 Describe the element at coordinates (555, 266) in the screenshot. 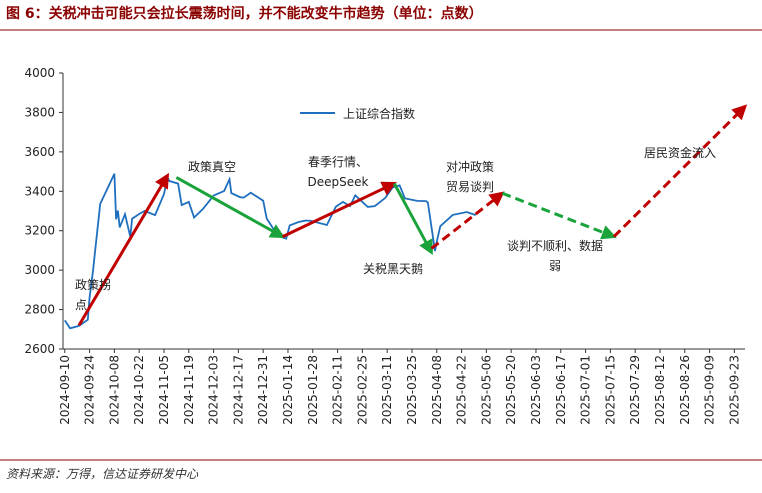

I see `annotation: 弱` at that location.